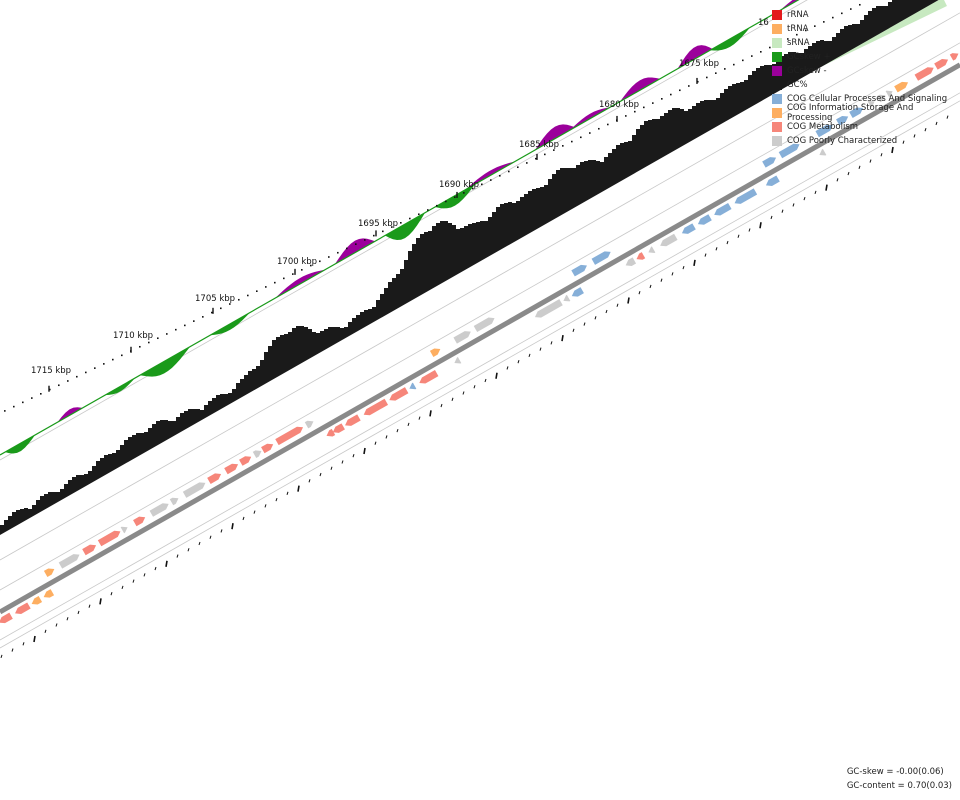  Describe the element at coordinates (133, 336) in the screenshot. I see `position-label: 1710 kbp` at that location.